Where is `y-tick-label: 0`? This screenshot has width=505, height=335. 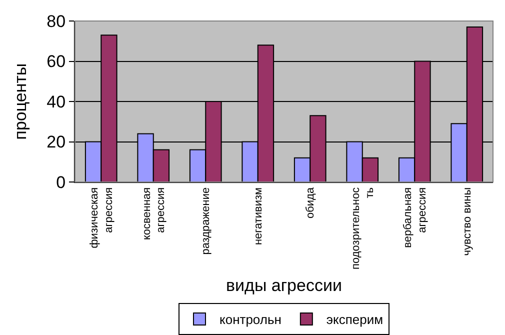
y-tick-label: 0 is located at coordinates (61, 182).